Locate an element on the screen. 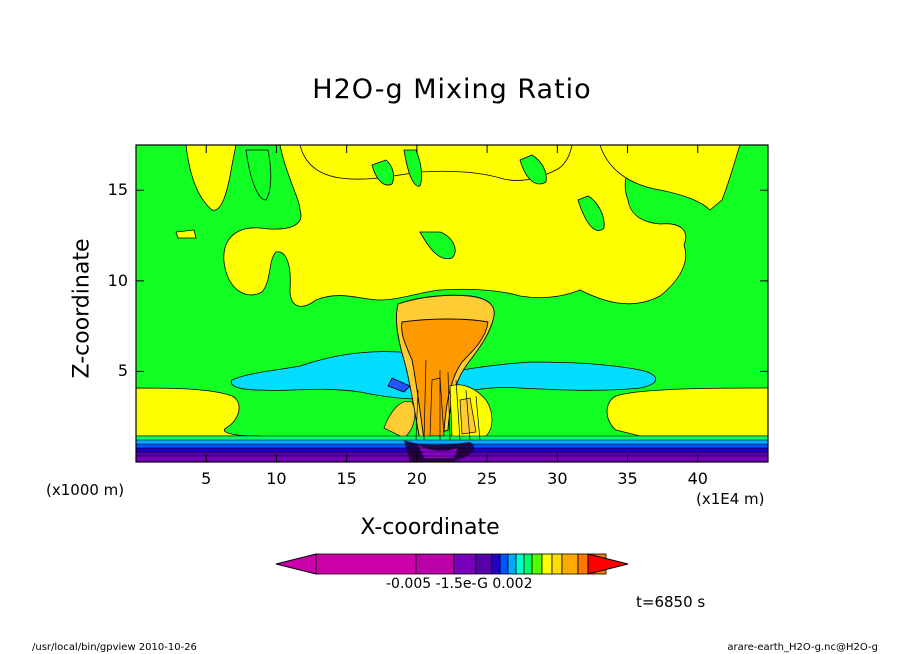 This screenshot has height=654, width=904. upper-yellow-right is located at coordinates (670, 178).